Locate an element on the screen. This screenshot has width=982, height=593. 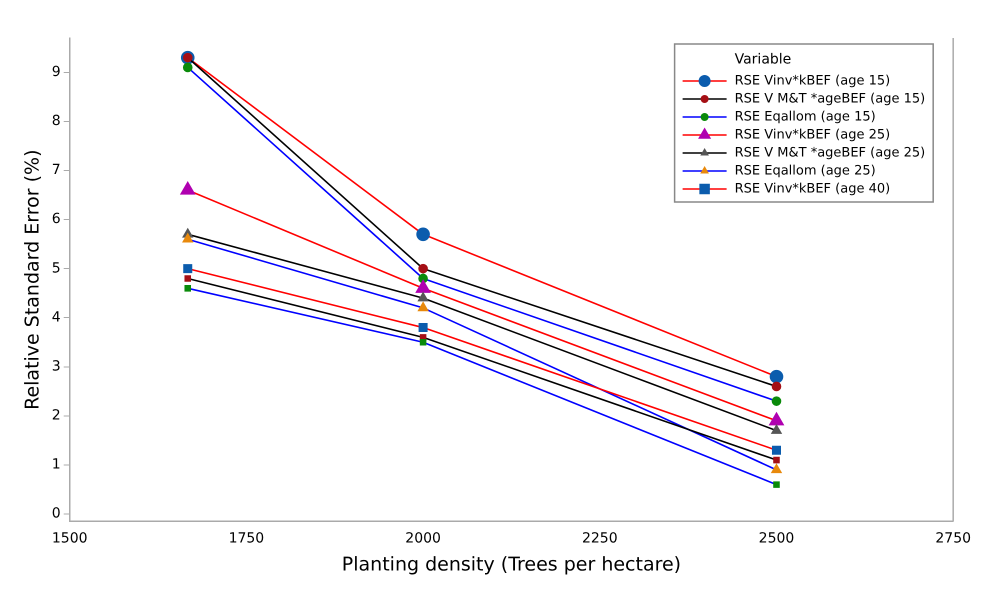
legend-label: RSE V M&T *ageBEF (age 25) is located at coordinates (830, 152).